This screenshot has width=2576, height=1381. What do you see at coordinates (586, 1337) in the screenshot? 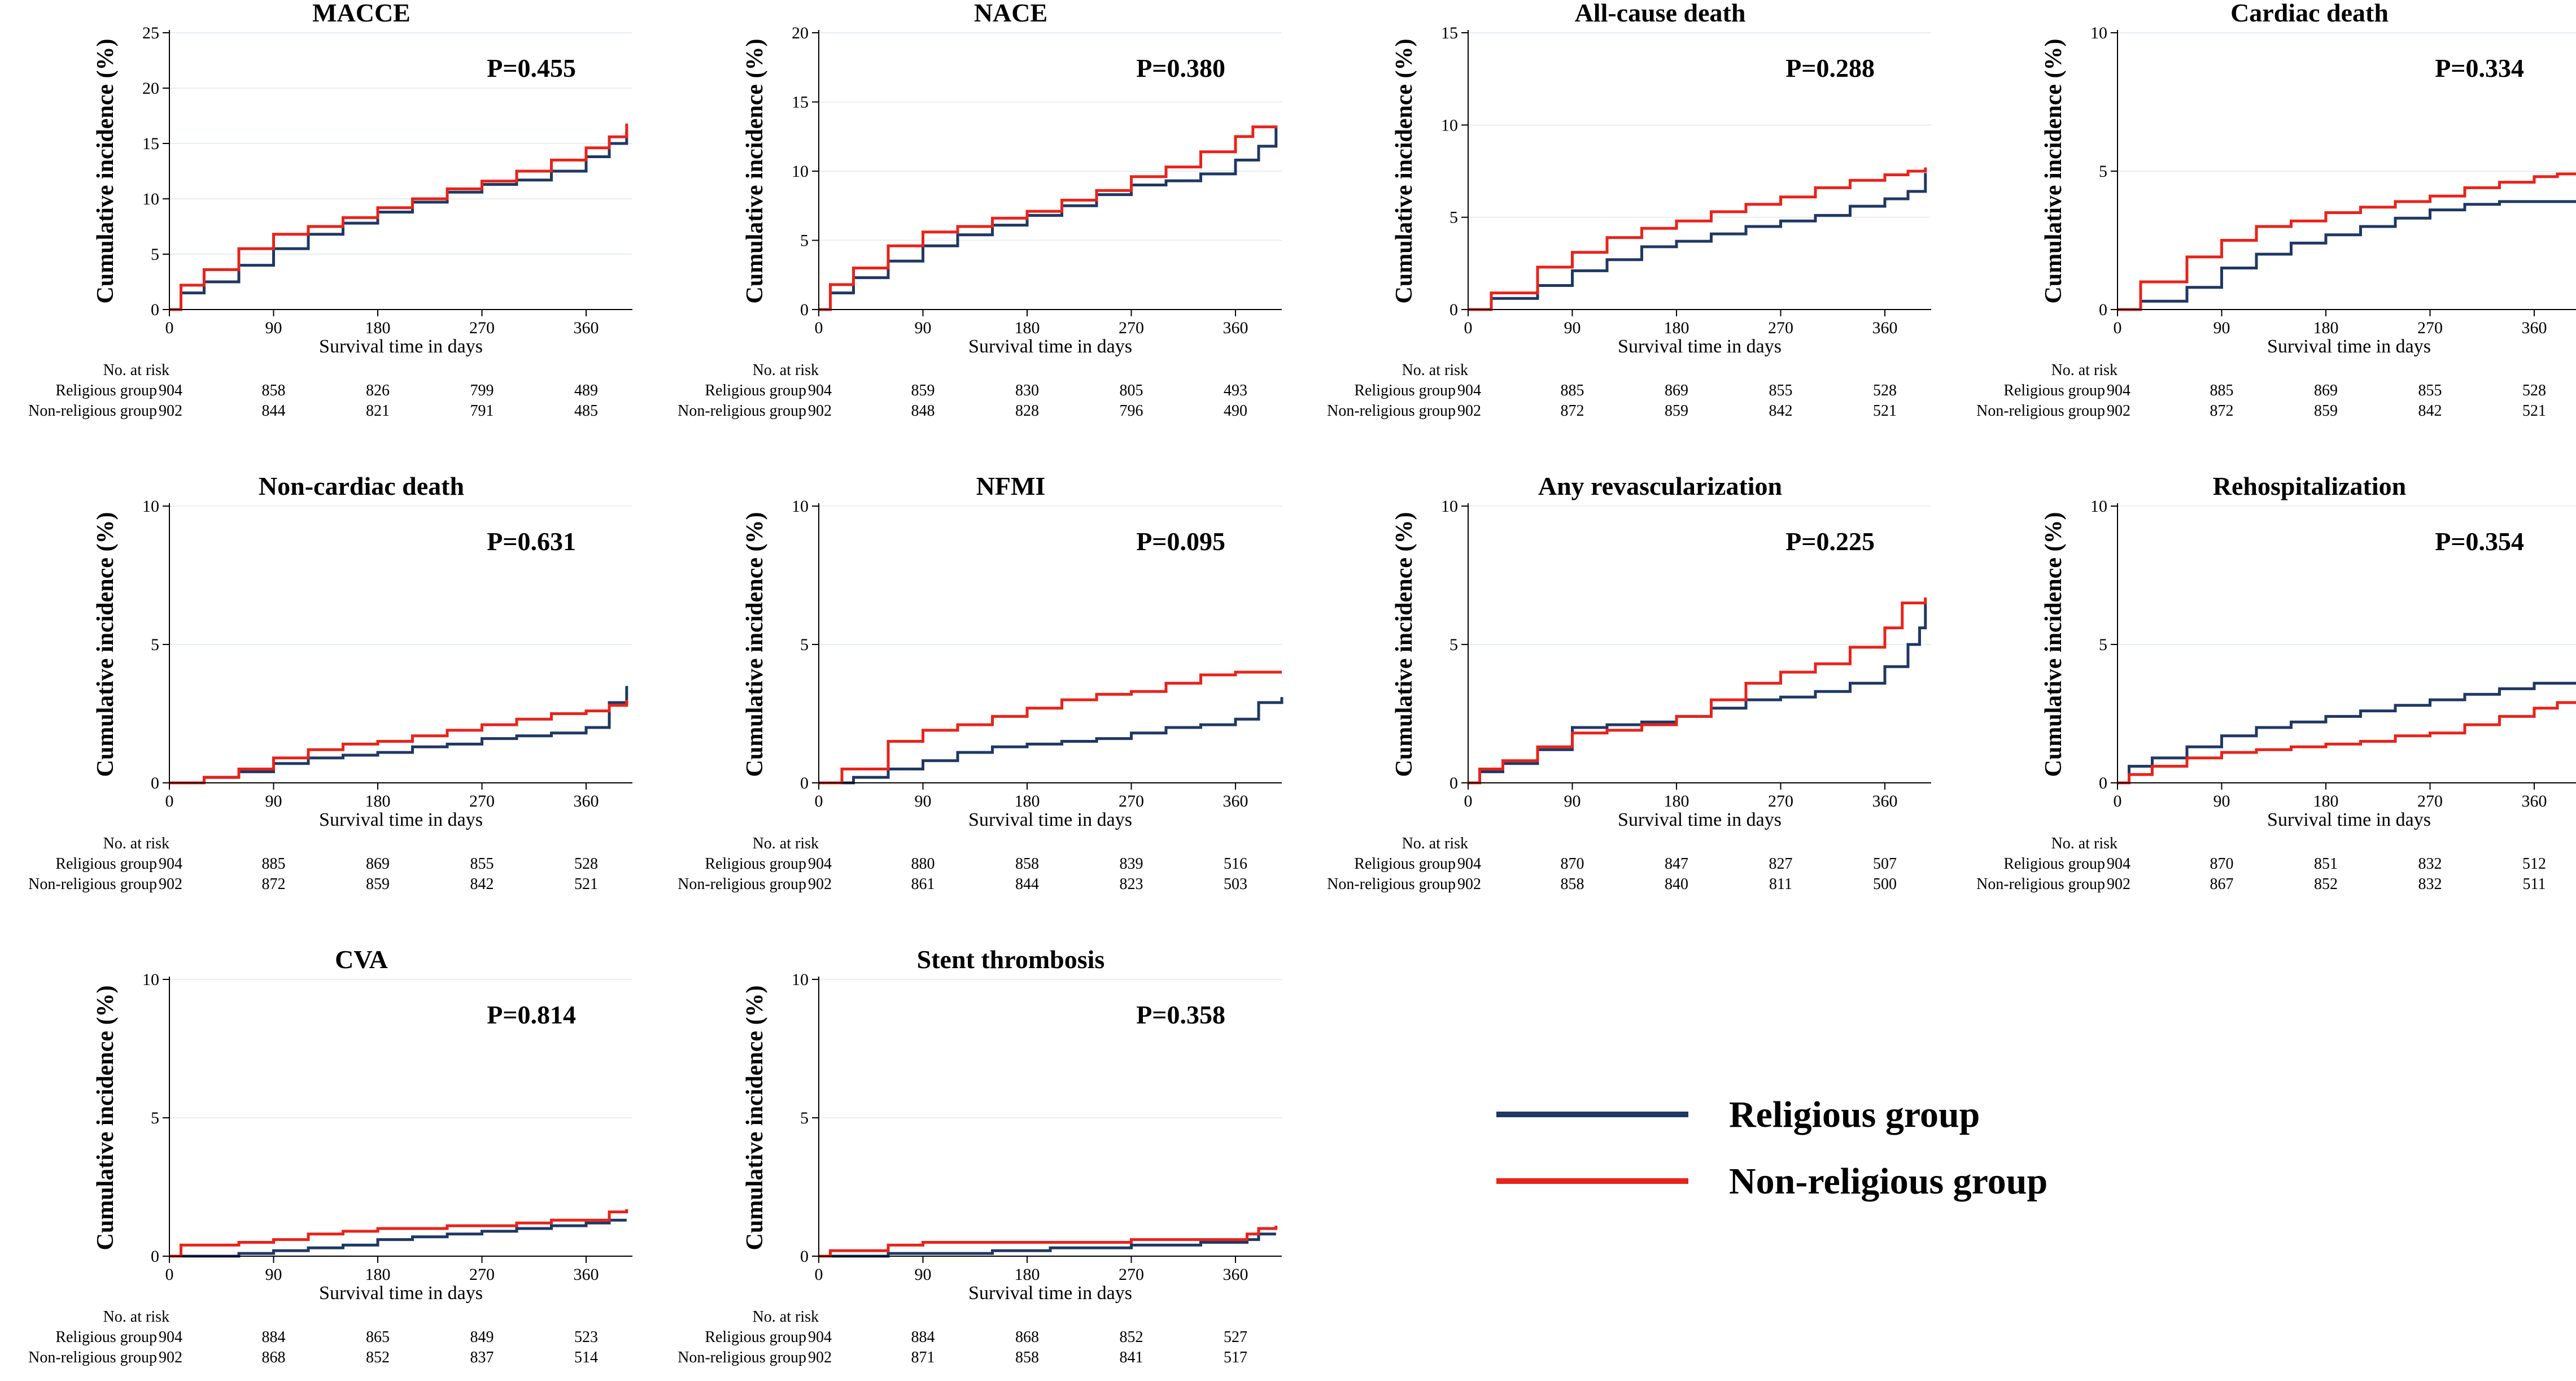
I see `risk-count: 523` at bounding box center [586, 1337].